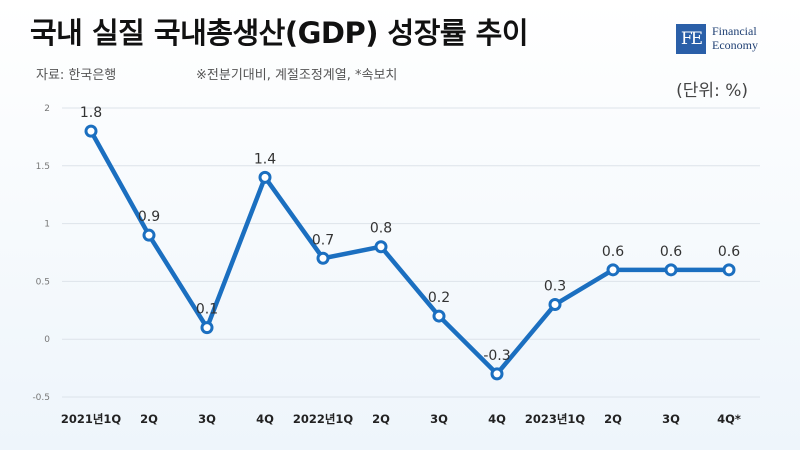  Describe the element at coordinates (735, 45) in the screenshot. I see `logo-line-2: Economy` at that location.